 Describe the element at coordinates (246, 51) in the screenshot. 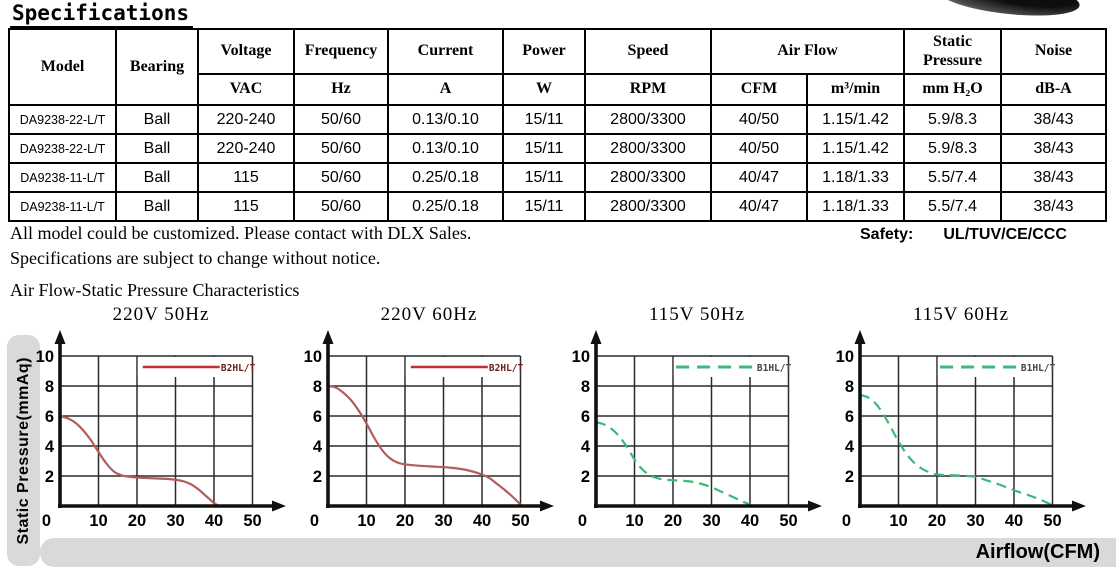

I see `col-header-voltage: Voltage` at that location.